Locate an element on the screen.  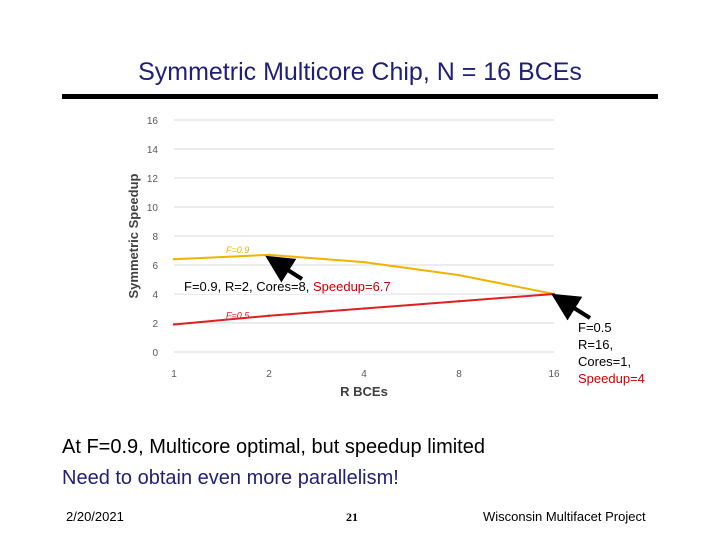
annotation-single-core-f: F=0.5 is located at coordinates (595, 327).